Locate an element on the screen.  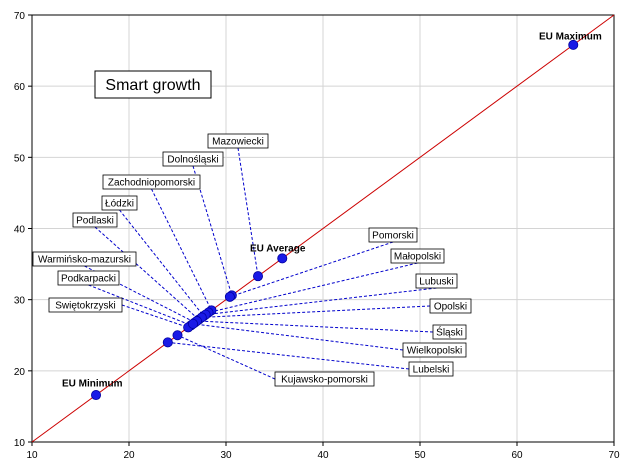
point-label: Opolski is located at coordinates (450, 307).